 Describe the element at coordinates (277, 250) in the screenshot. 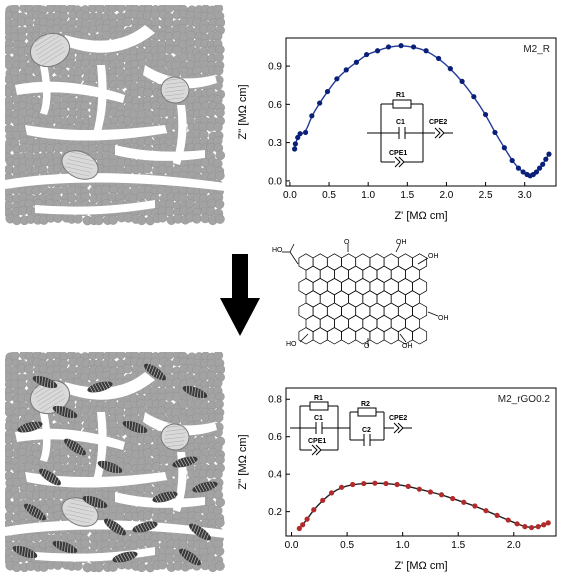

I see `group-label-ho-carboxyl: HO` at that location.